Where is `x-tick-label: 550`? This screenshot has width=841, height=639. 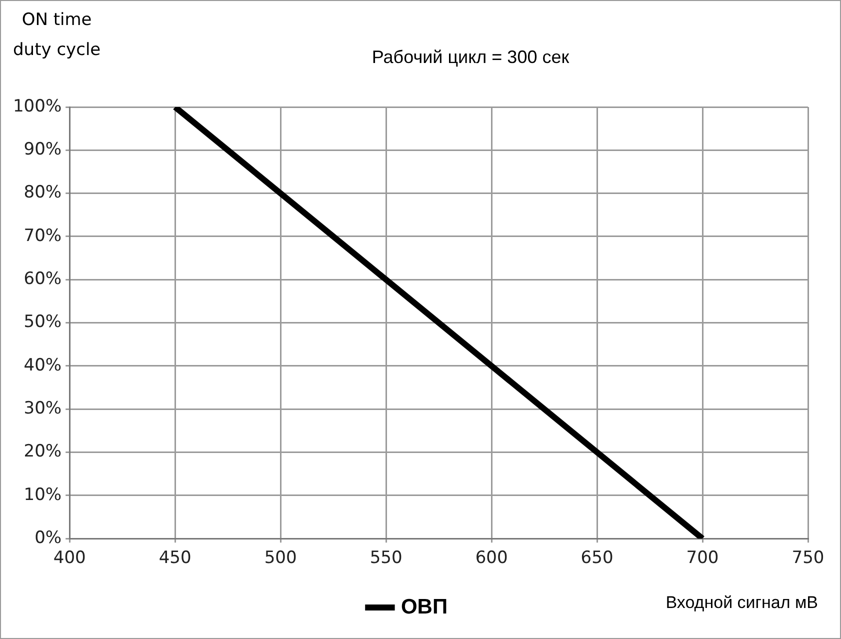 x-tick-label: 550 is located at coordinates (386, 558).